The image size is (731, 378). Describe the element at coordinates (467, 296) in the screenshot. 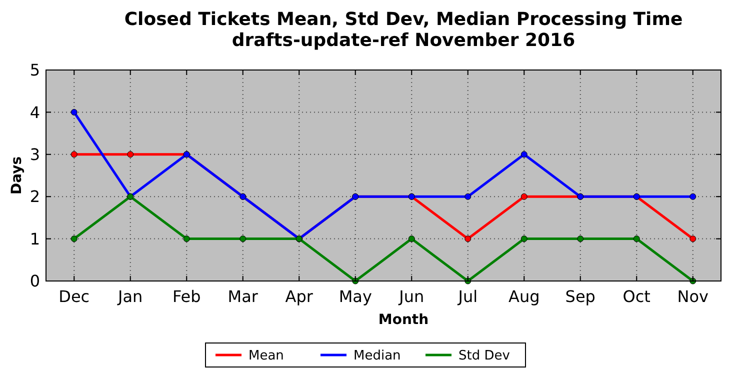

I see `x-tick-label: Jul` at that location.